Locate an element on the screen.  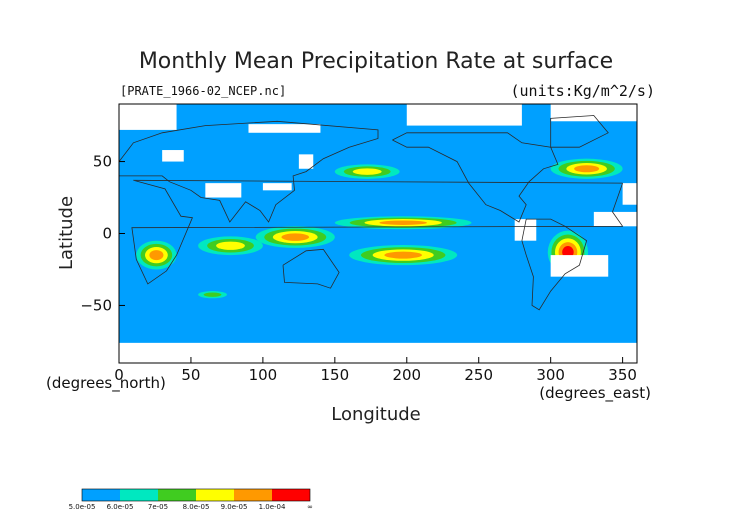
colorbar-frame is located at coordinates (196, 495).